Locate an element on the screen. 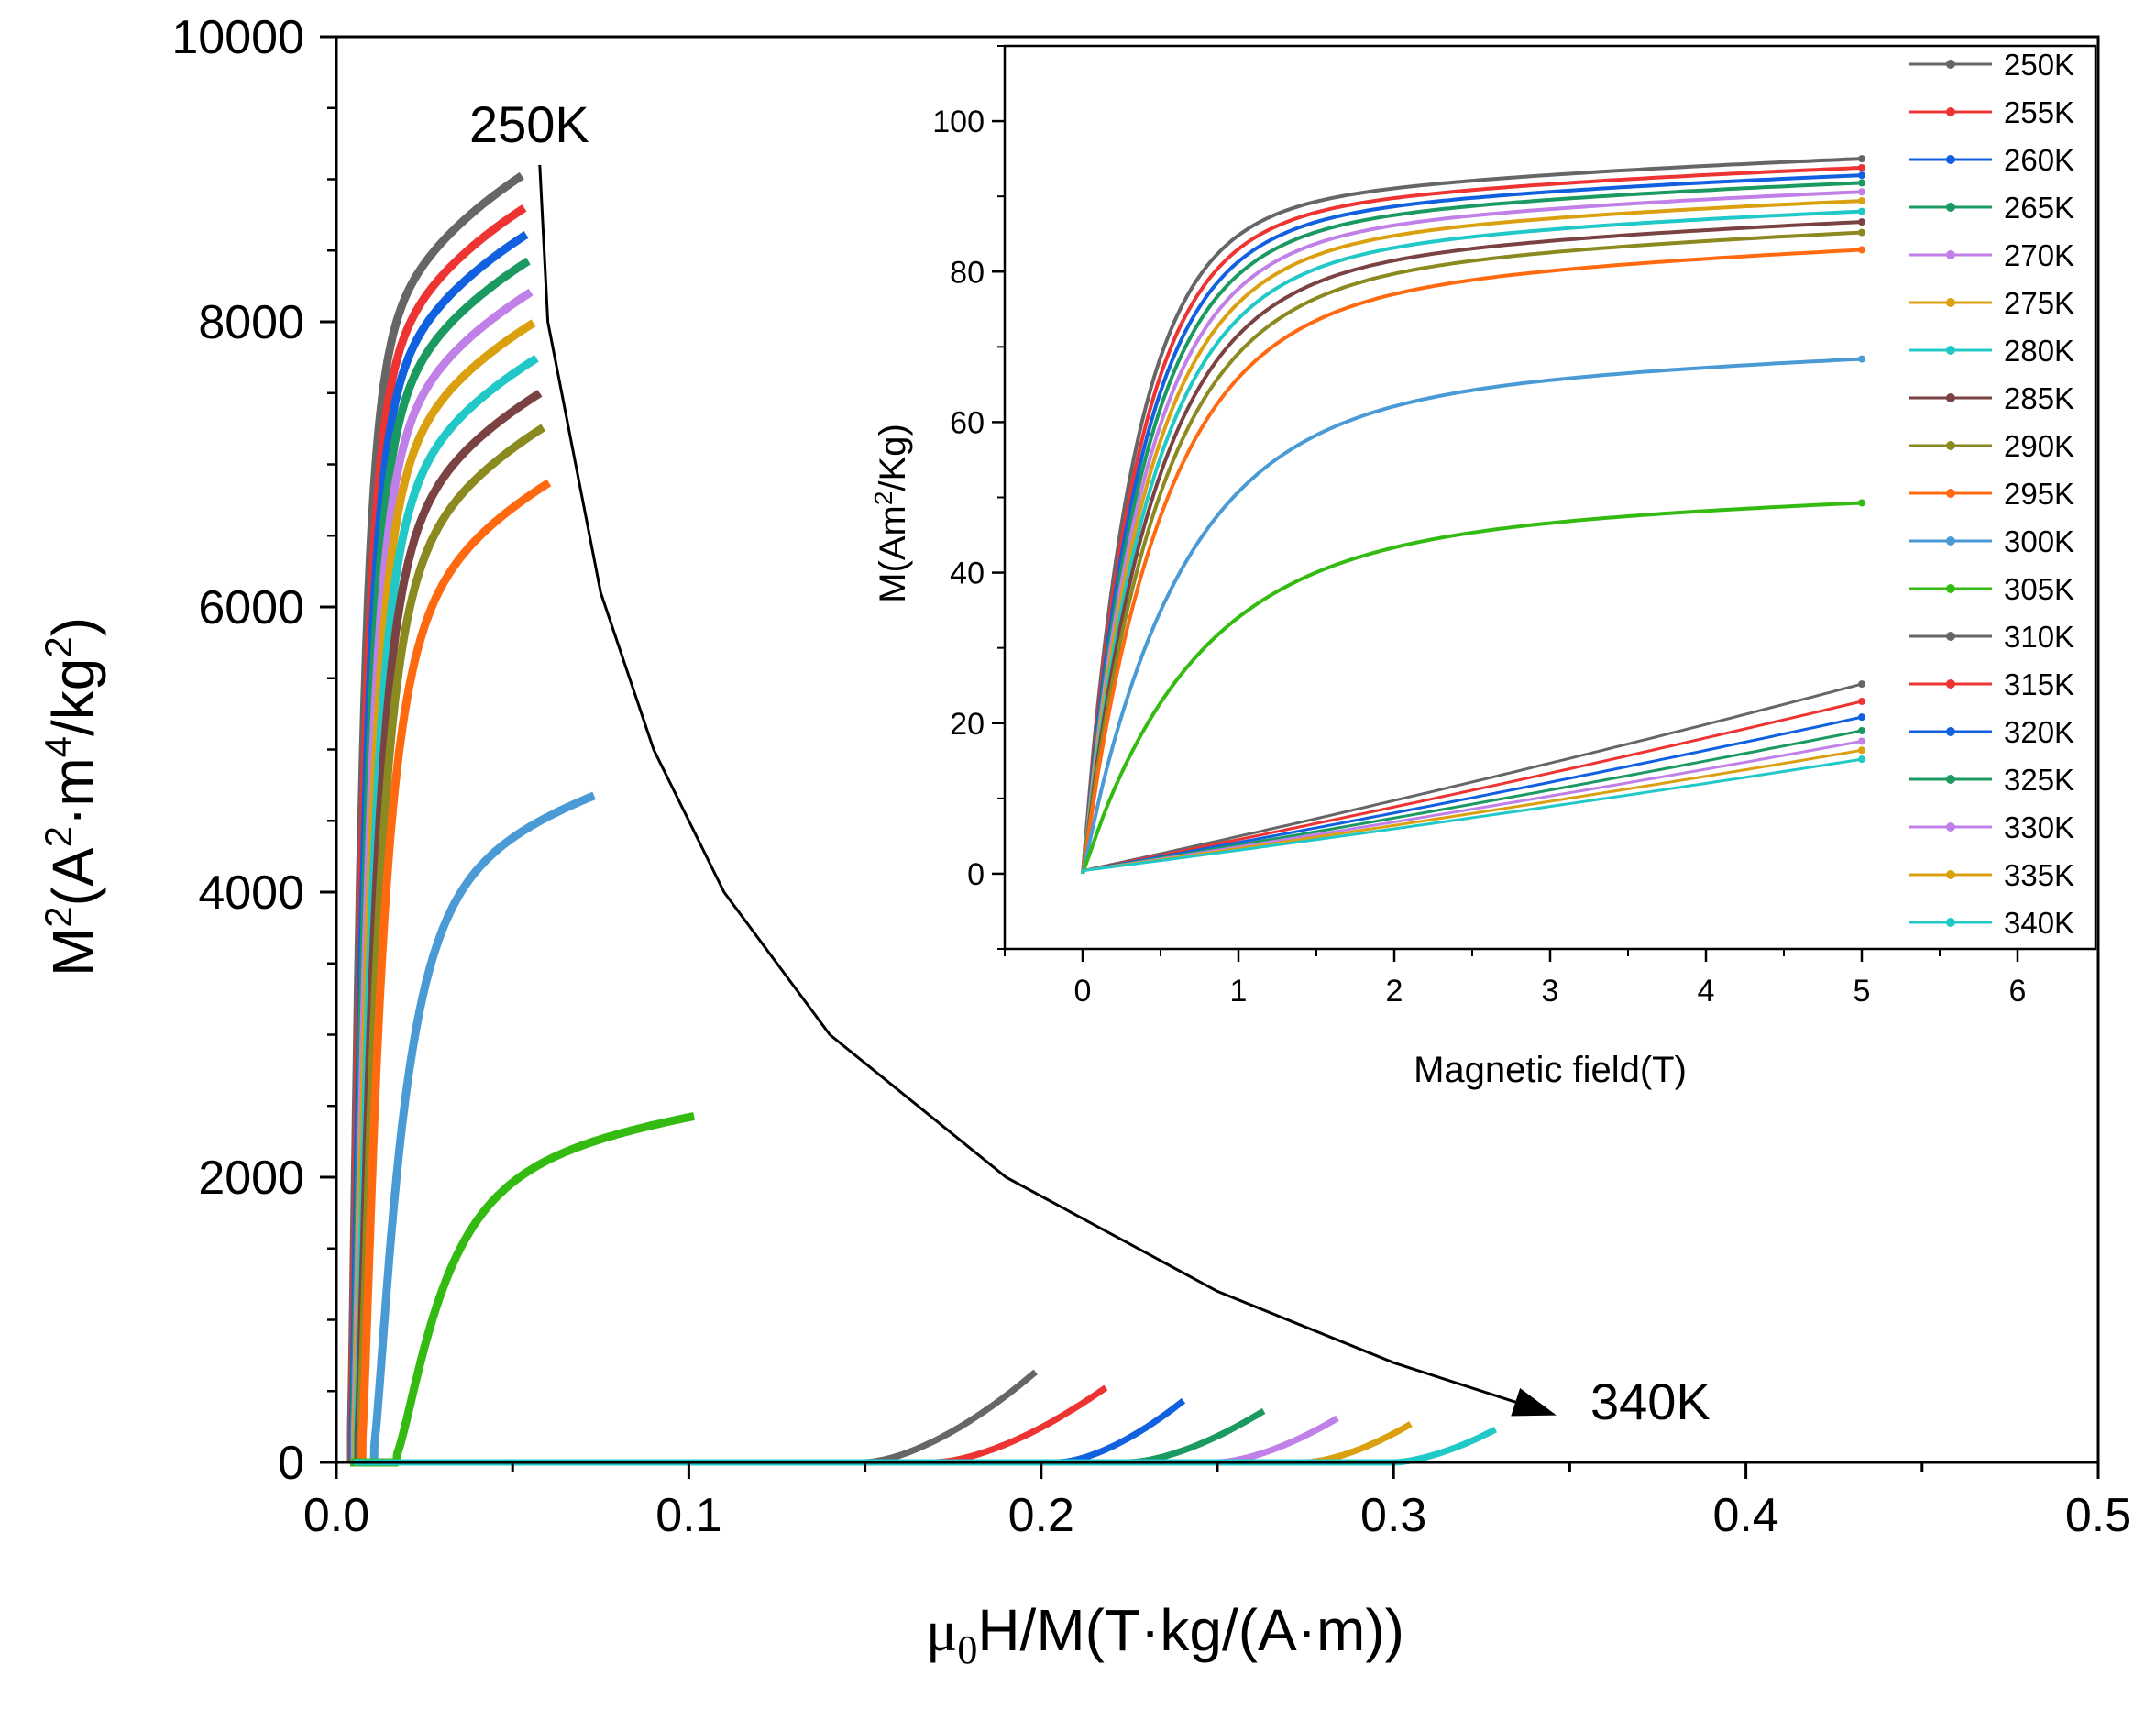 The image size is (2156, 1709). main-x-tick-label: 0.3 is located at coordinates (1393, 1516).